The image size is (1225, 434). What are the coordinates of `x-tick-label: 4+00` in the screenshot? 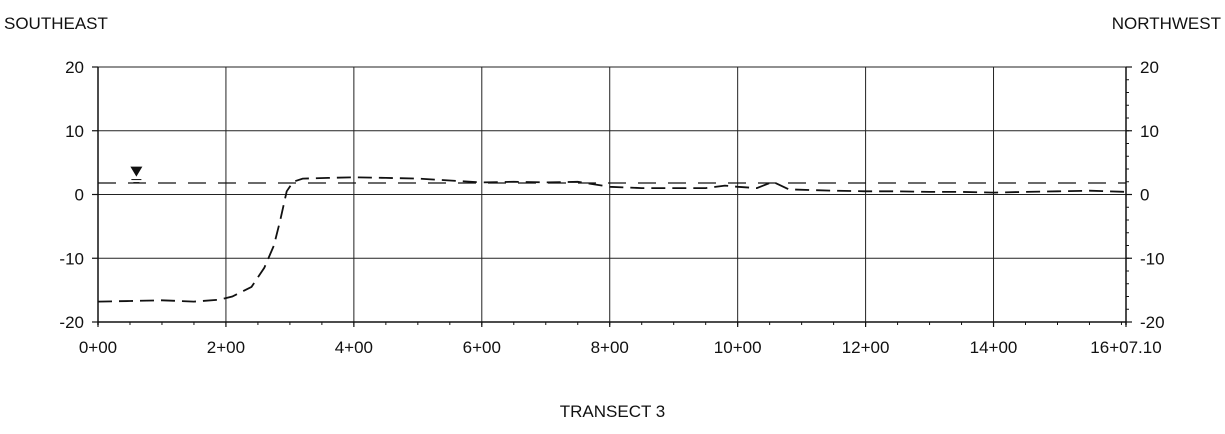 It's located at (354, 347).